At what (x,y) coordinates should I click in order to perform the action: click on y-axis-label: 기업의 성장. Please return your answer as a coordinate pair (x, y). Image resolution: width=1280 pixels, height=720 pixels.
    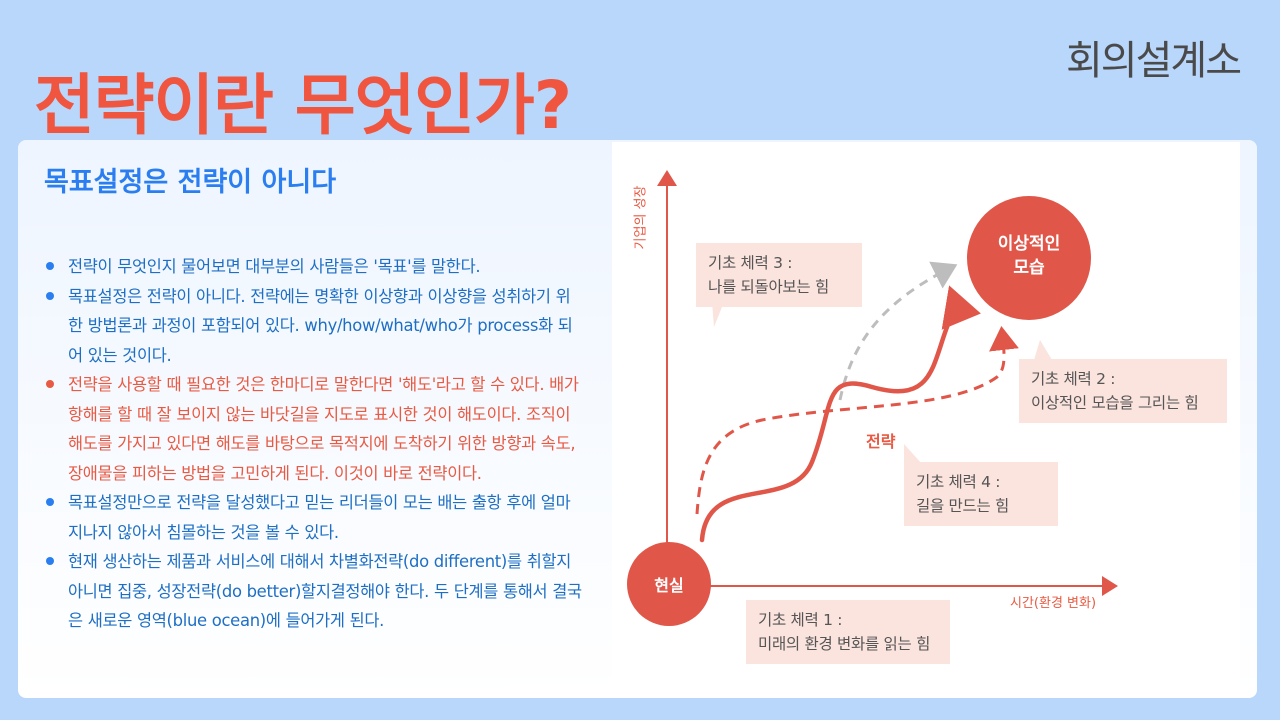
    Looking at the image, I should click on (641, 217).